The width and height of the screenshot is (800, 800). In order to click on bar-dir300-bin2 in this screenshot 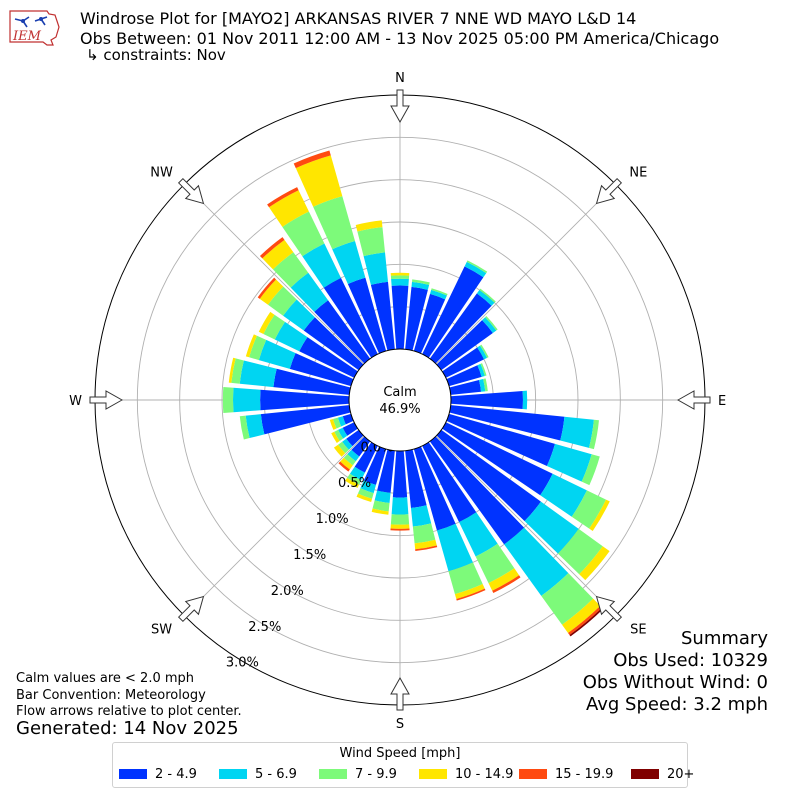, I will do `click(291, 336)`.